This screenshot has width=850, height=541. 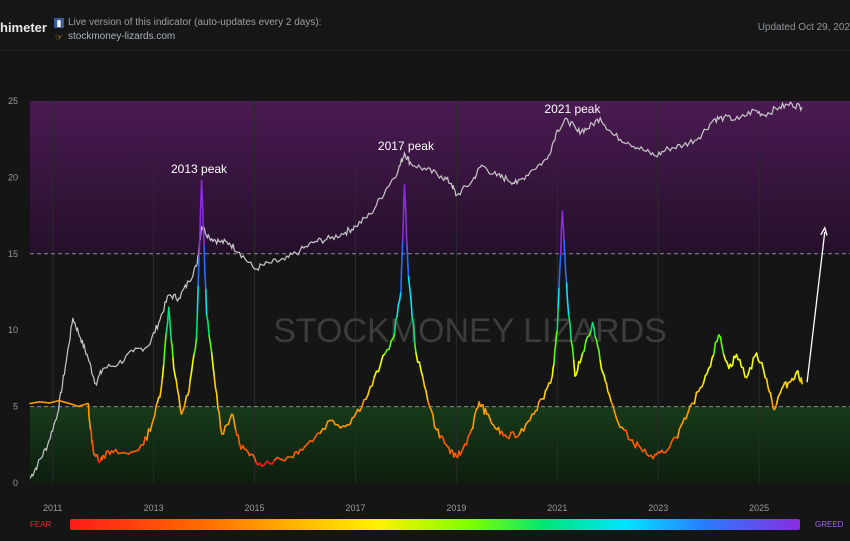 I want to click on y-tick-label: 15, so click(x=13, y=254).